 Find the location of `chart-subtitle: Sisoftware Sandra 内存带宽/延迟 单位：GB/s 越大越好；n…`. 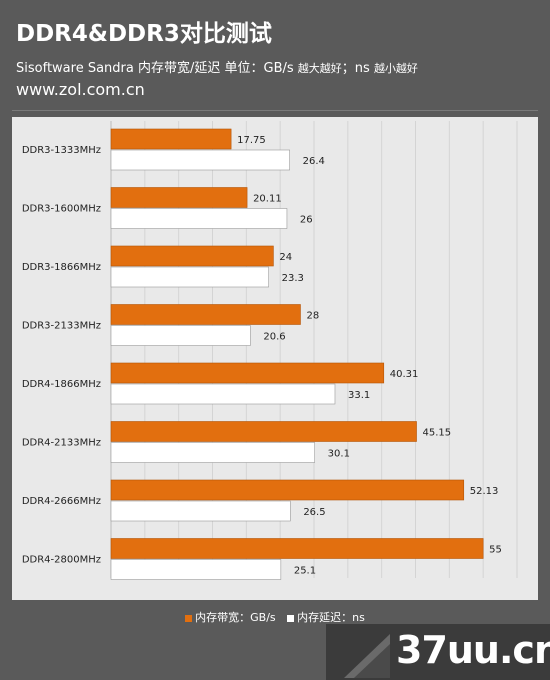

chart-subtitle: Sisoftware Sandra 内存带宽/延迟 单位：GB/s 越大越好；n… is located at coordinates (217, 66).